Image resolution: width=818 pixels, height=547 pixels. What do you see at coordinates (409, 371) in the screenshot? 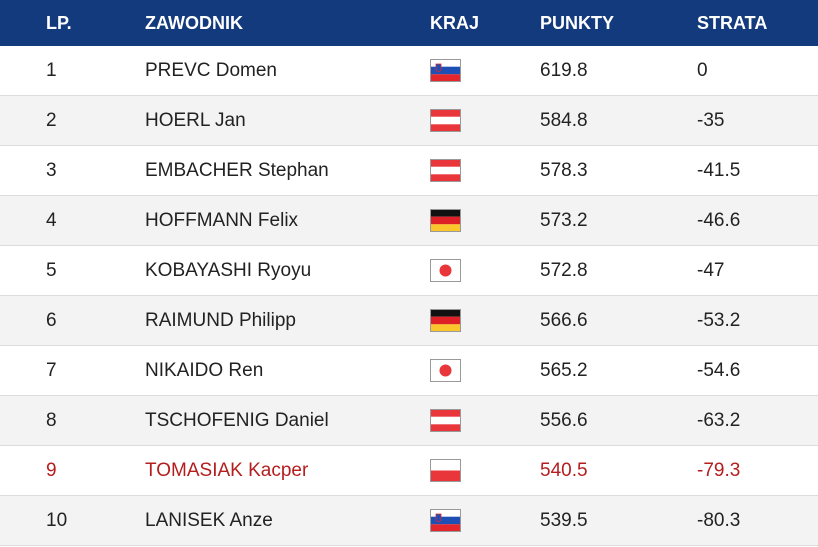
I see `table-row: 7 NIKAIDO Ren 565.2 -54.6` at bounding box center [409, 371].